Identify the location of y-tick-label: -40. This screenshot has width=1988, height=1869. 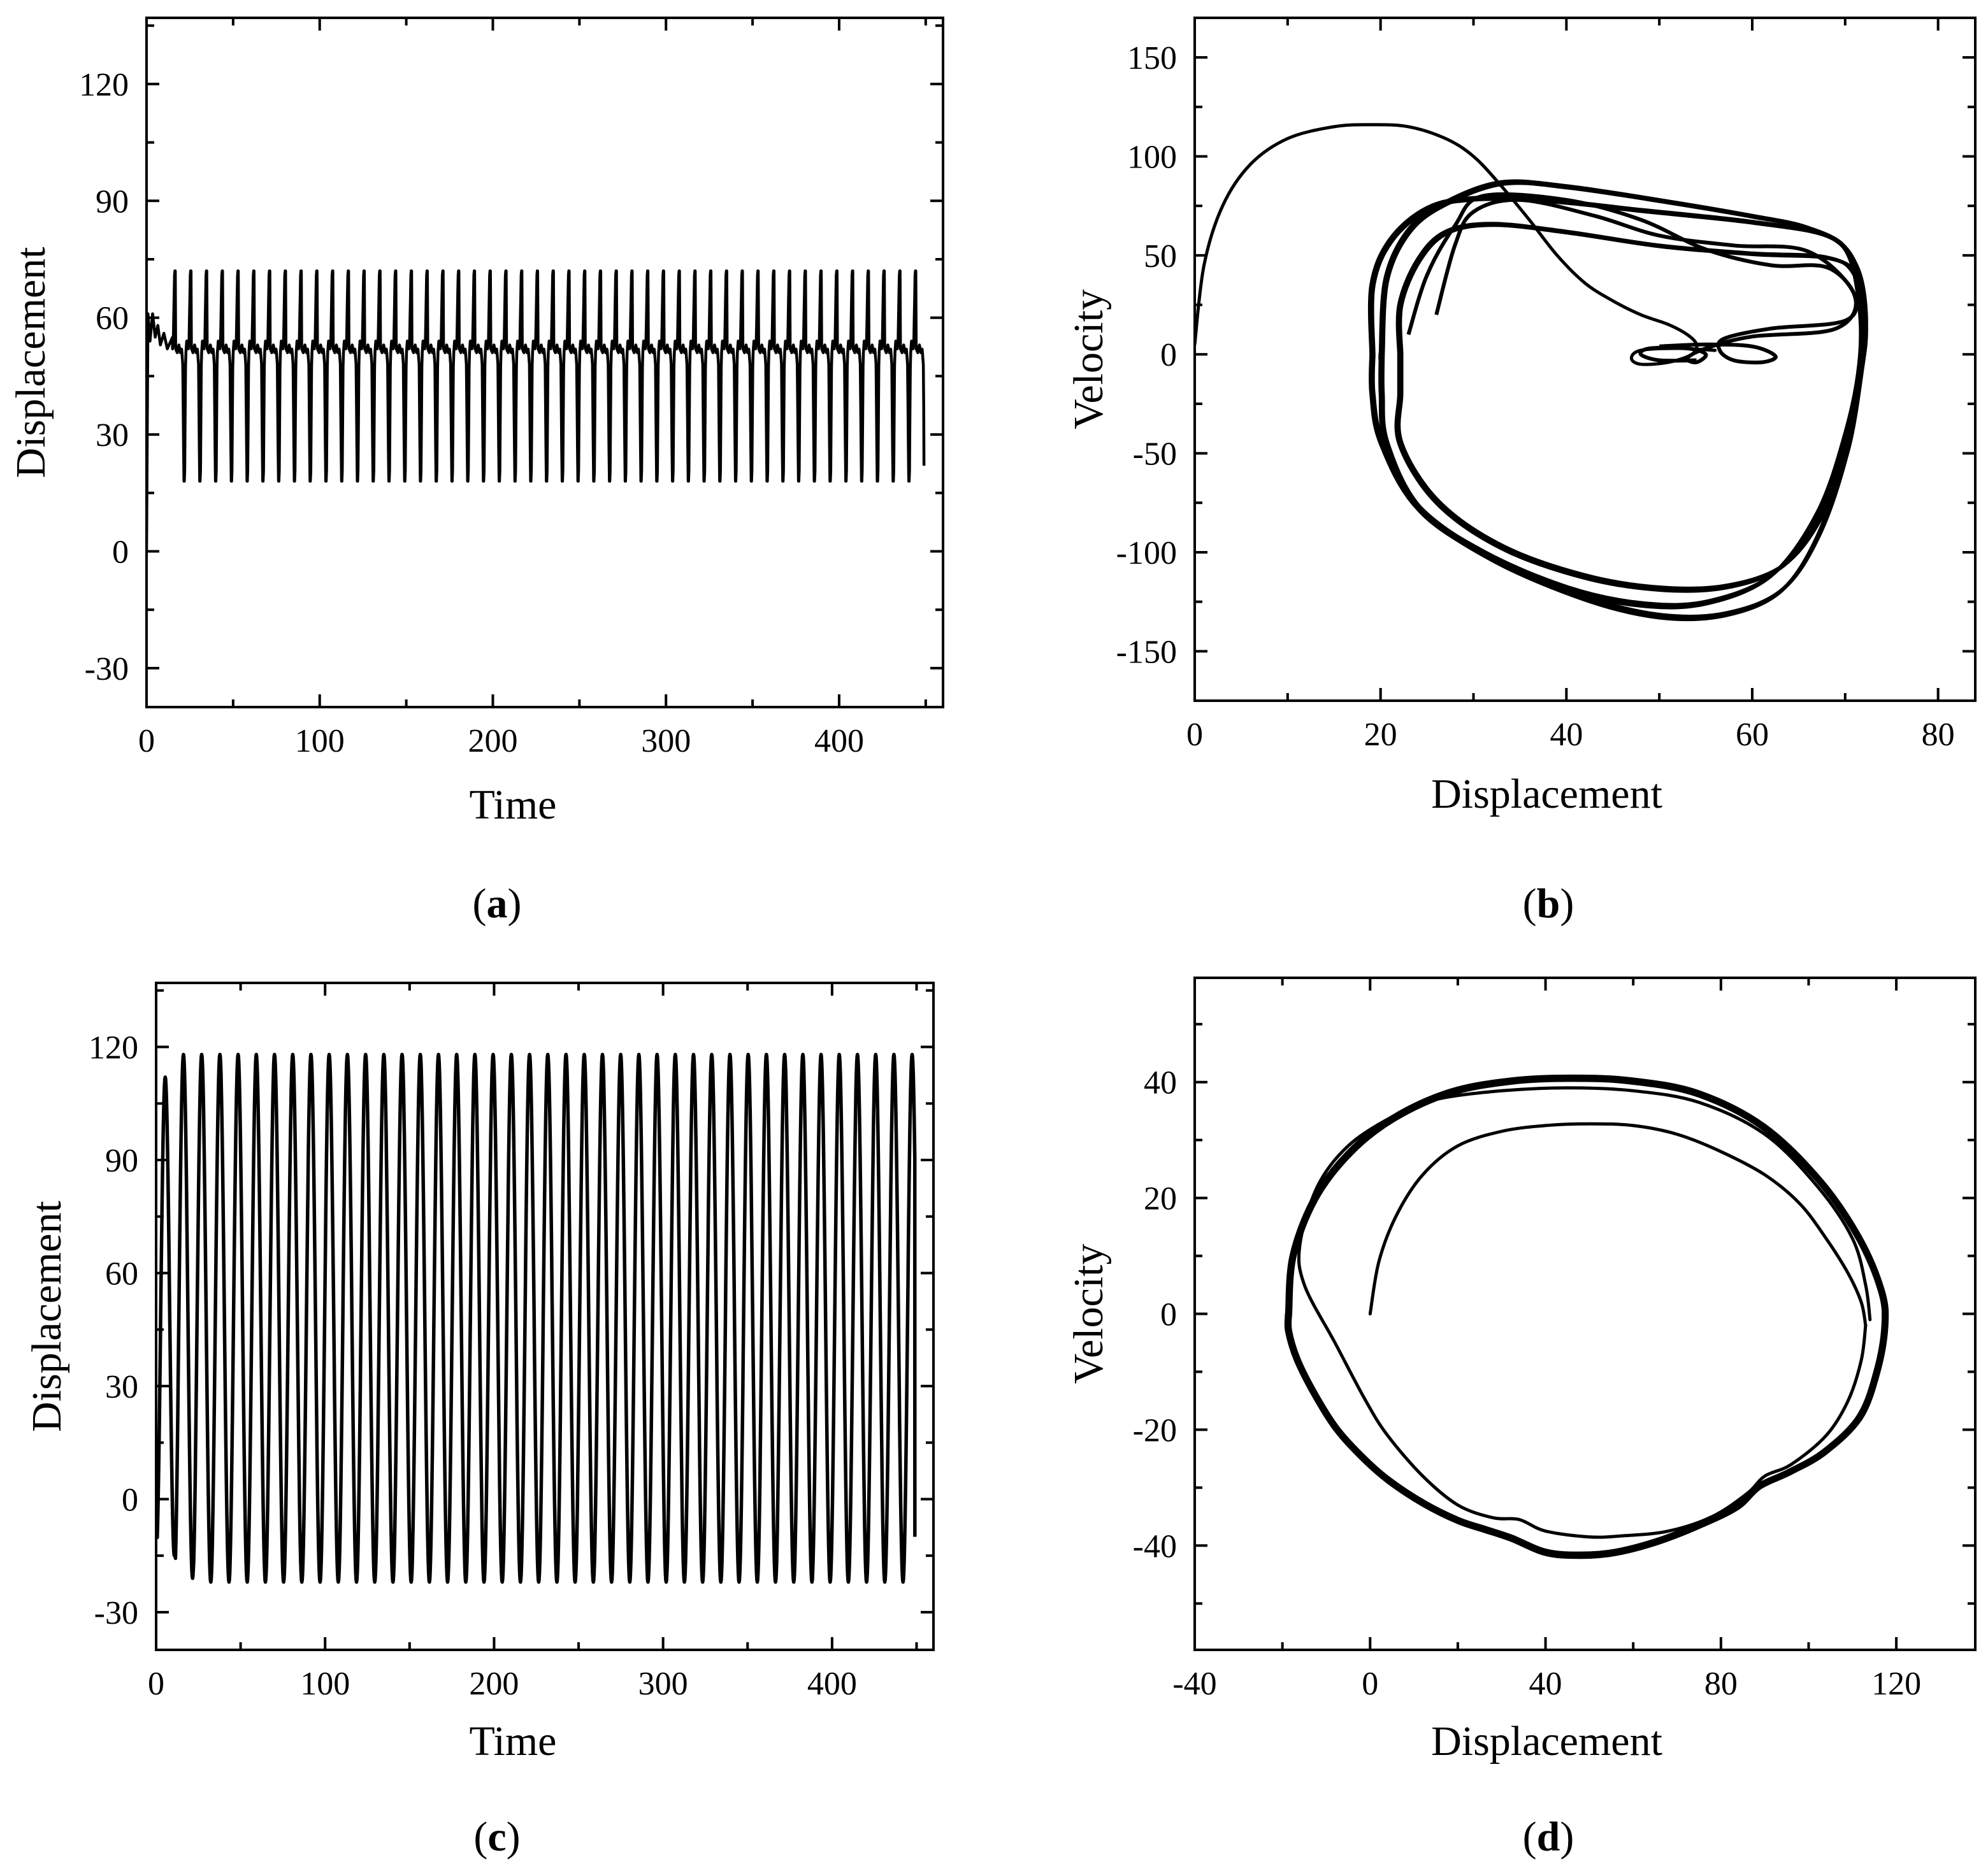
(1155, 1546).